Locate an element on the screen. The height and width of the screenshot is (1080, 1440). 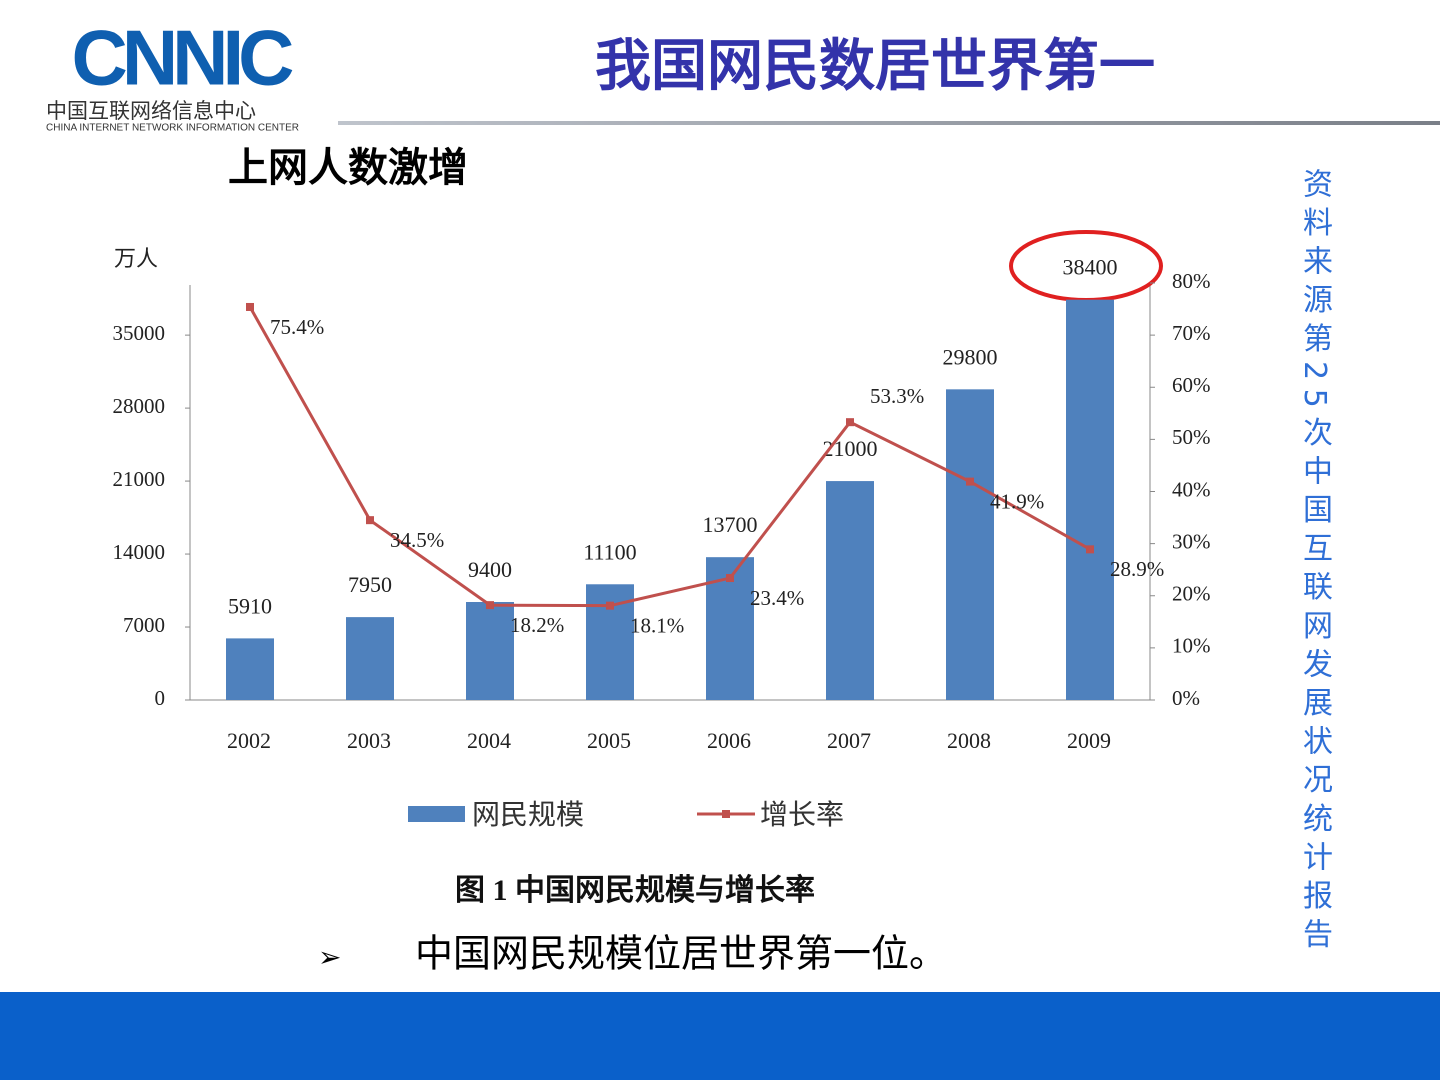
footer-band is located at coordinates (720, 1036).